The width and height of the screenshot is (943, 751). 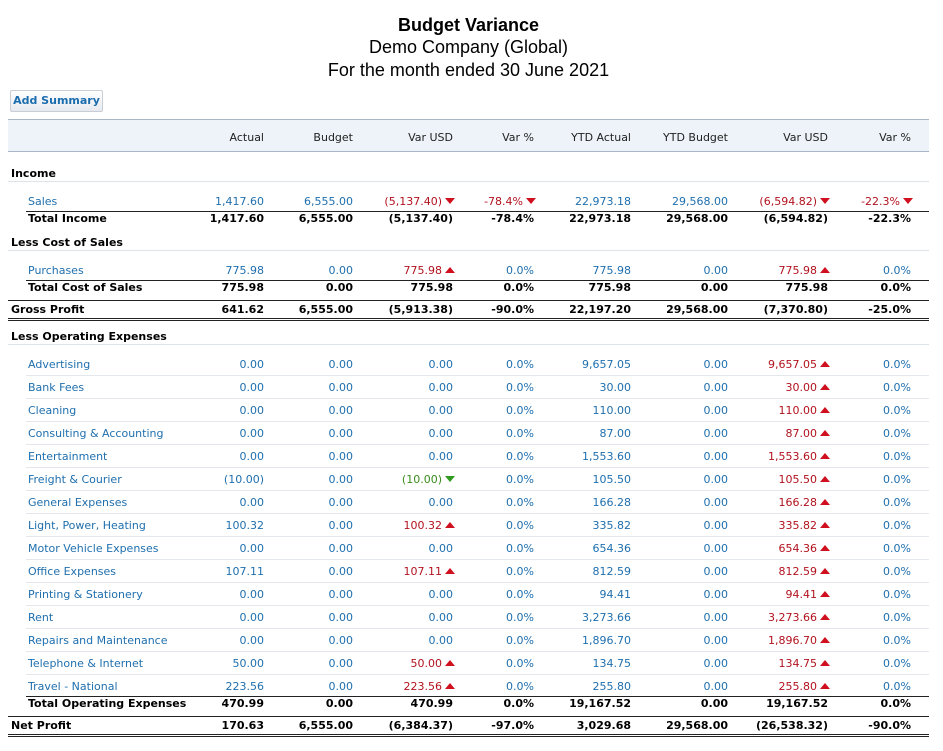 What do you see at coordinates (794, 201) in the screenshot?
I see `value-cell: (6,594.82)` at bounding box center [794, 201].